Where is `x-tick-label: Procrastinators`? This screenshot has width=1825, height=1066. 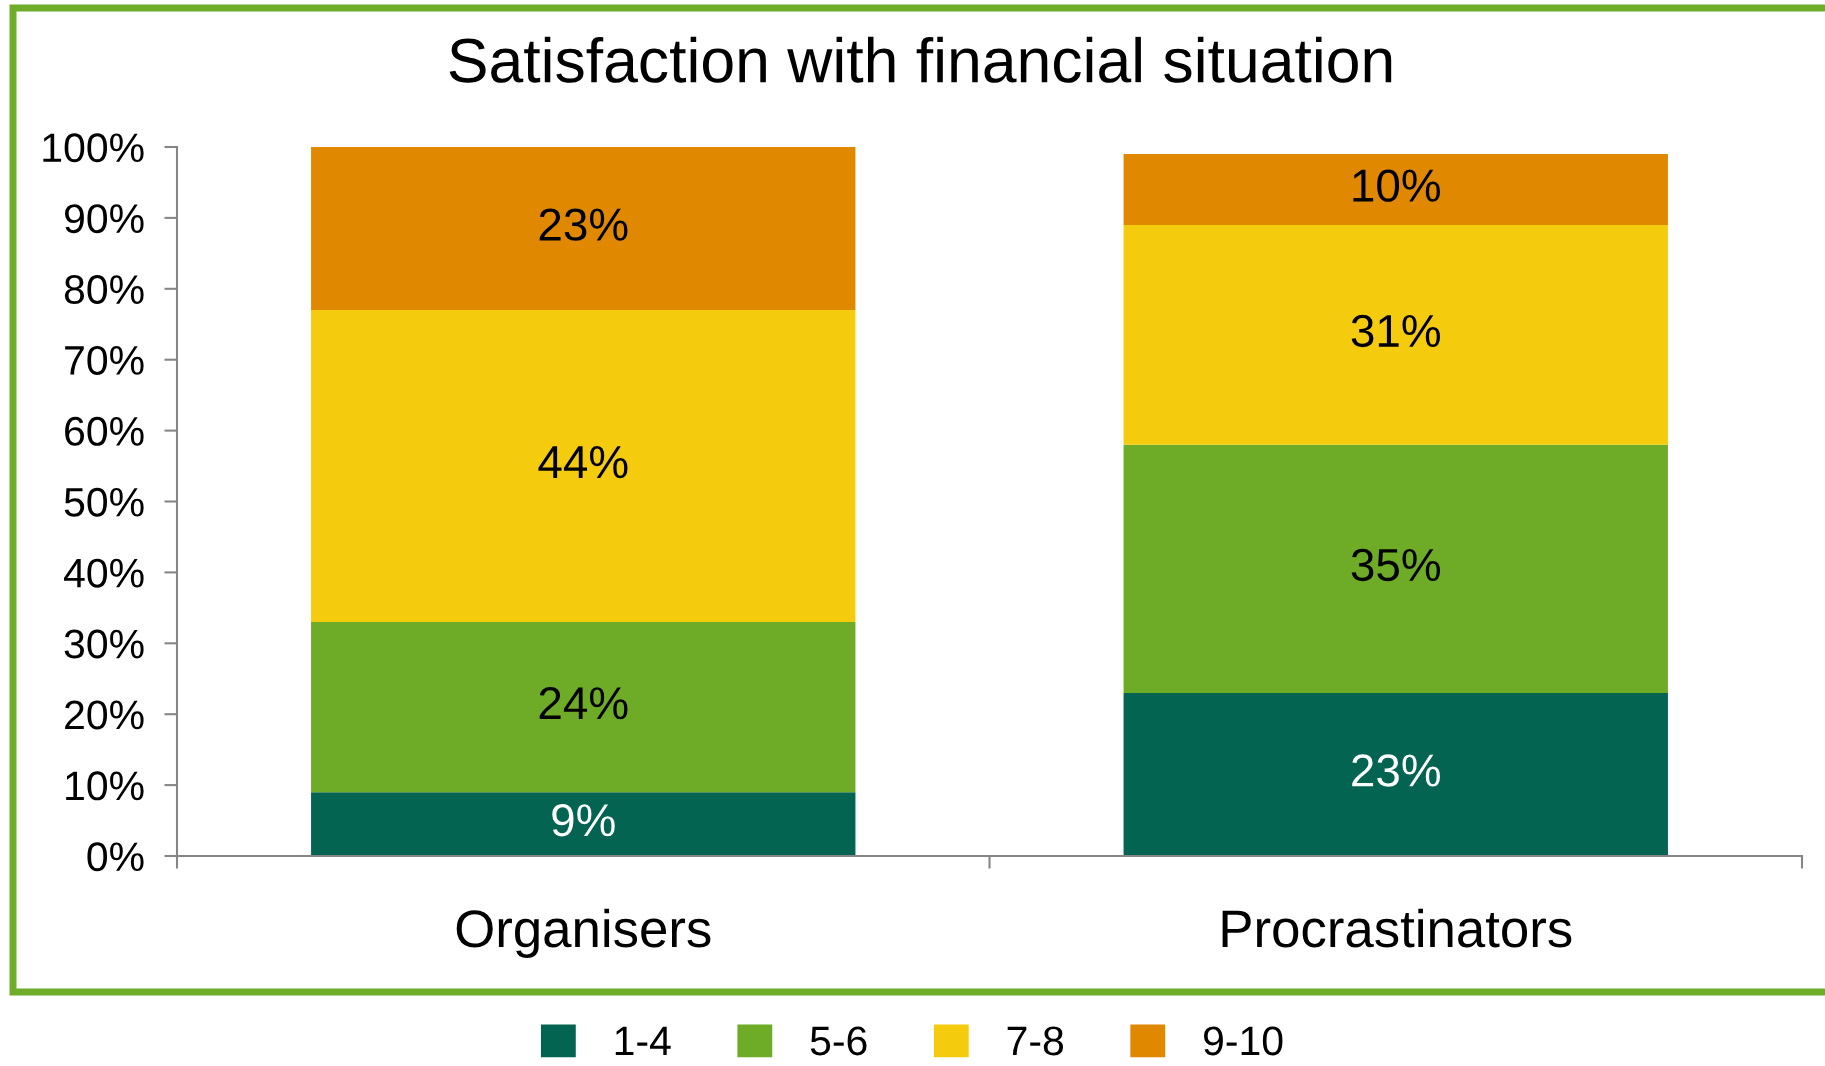 x-tick-label: Procrastinators is located at coordinates (1397, 928).